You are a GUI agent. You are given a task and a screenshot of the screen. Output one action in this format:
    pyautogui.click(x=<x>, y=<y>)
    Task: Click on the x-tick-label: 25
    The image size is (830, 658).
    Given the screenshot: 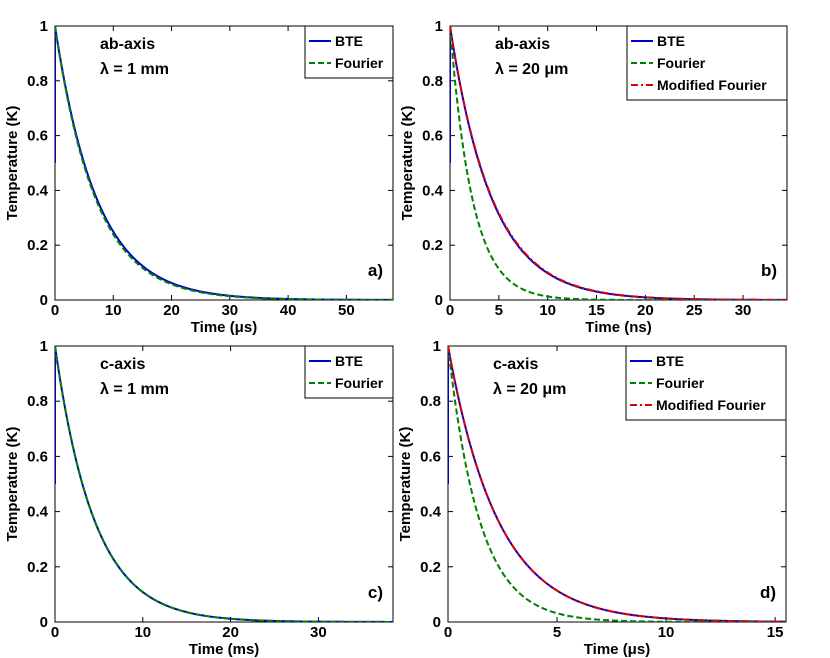 What is the action you would take?
    pyautogui.click(x=694, y=310)
    